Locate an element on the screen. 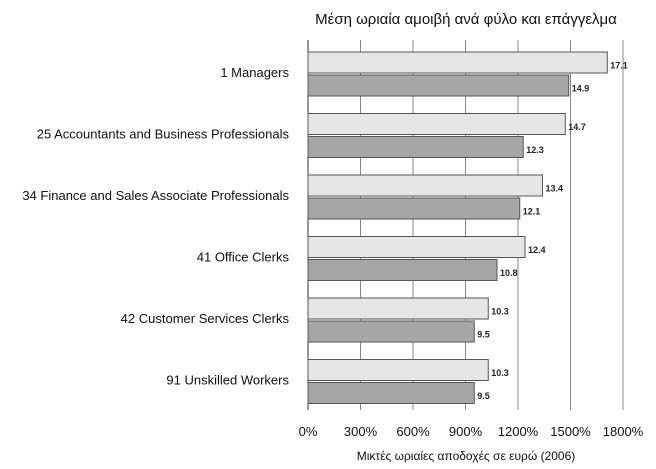  category-label: 91 Unskilled Workers is located at coordinates (227, 380).